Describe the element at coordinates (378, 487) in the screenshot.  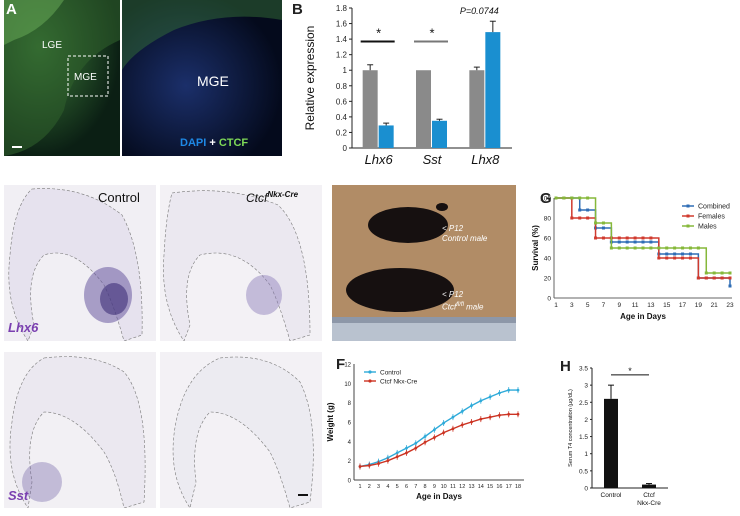
I see `x-tick-label: 3` at that location.